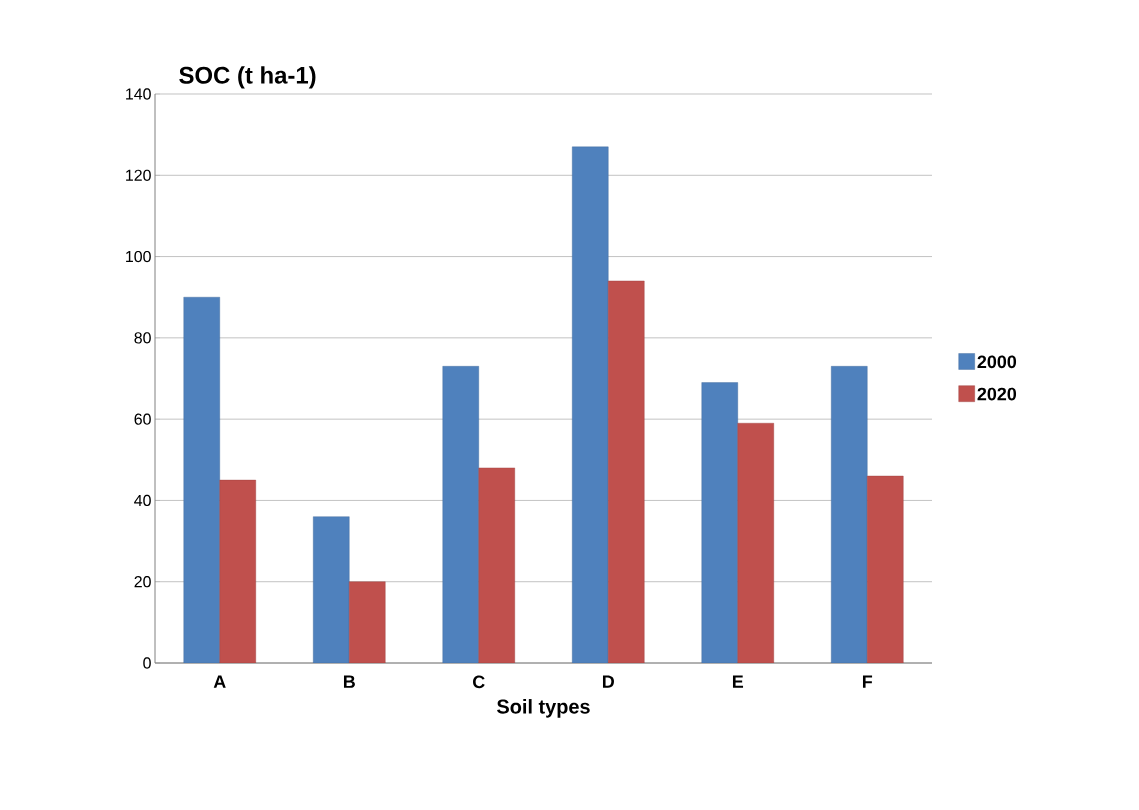 Image resolution: width=1139 pixels, height=810 pixels. Describe the element at coordinates (608, 681) in the screenshot. I see `x-tick-label: D` at that location.